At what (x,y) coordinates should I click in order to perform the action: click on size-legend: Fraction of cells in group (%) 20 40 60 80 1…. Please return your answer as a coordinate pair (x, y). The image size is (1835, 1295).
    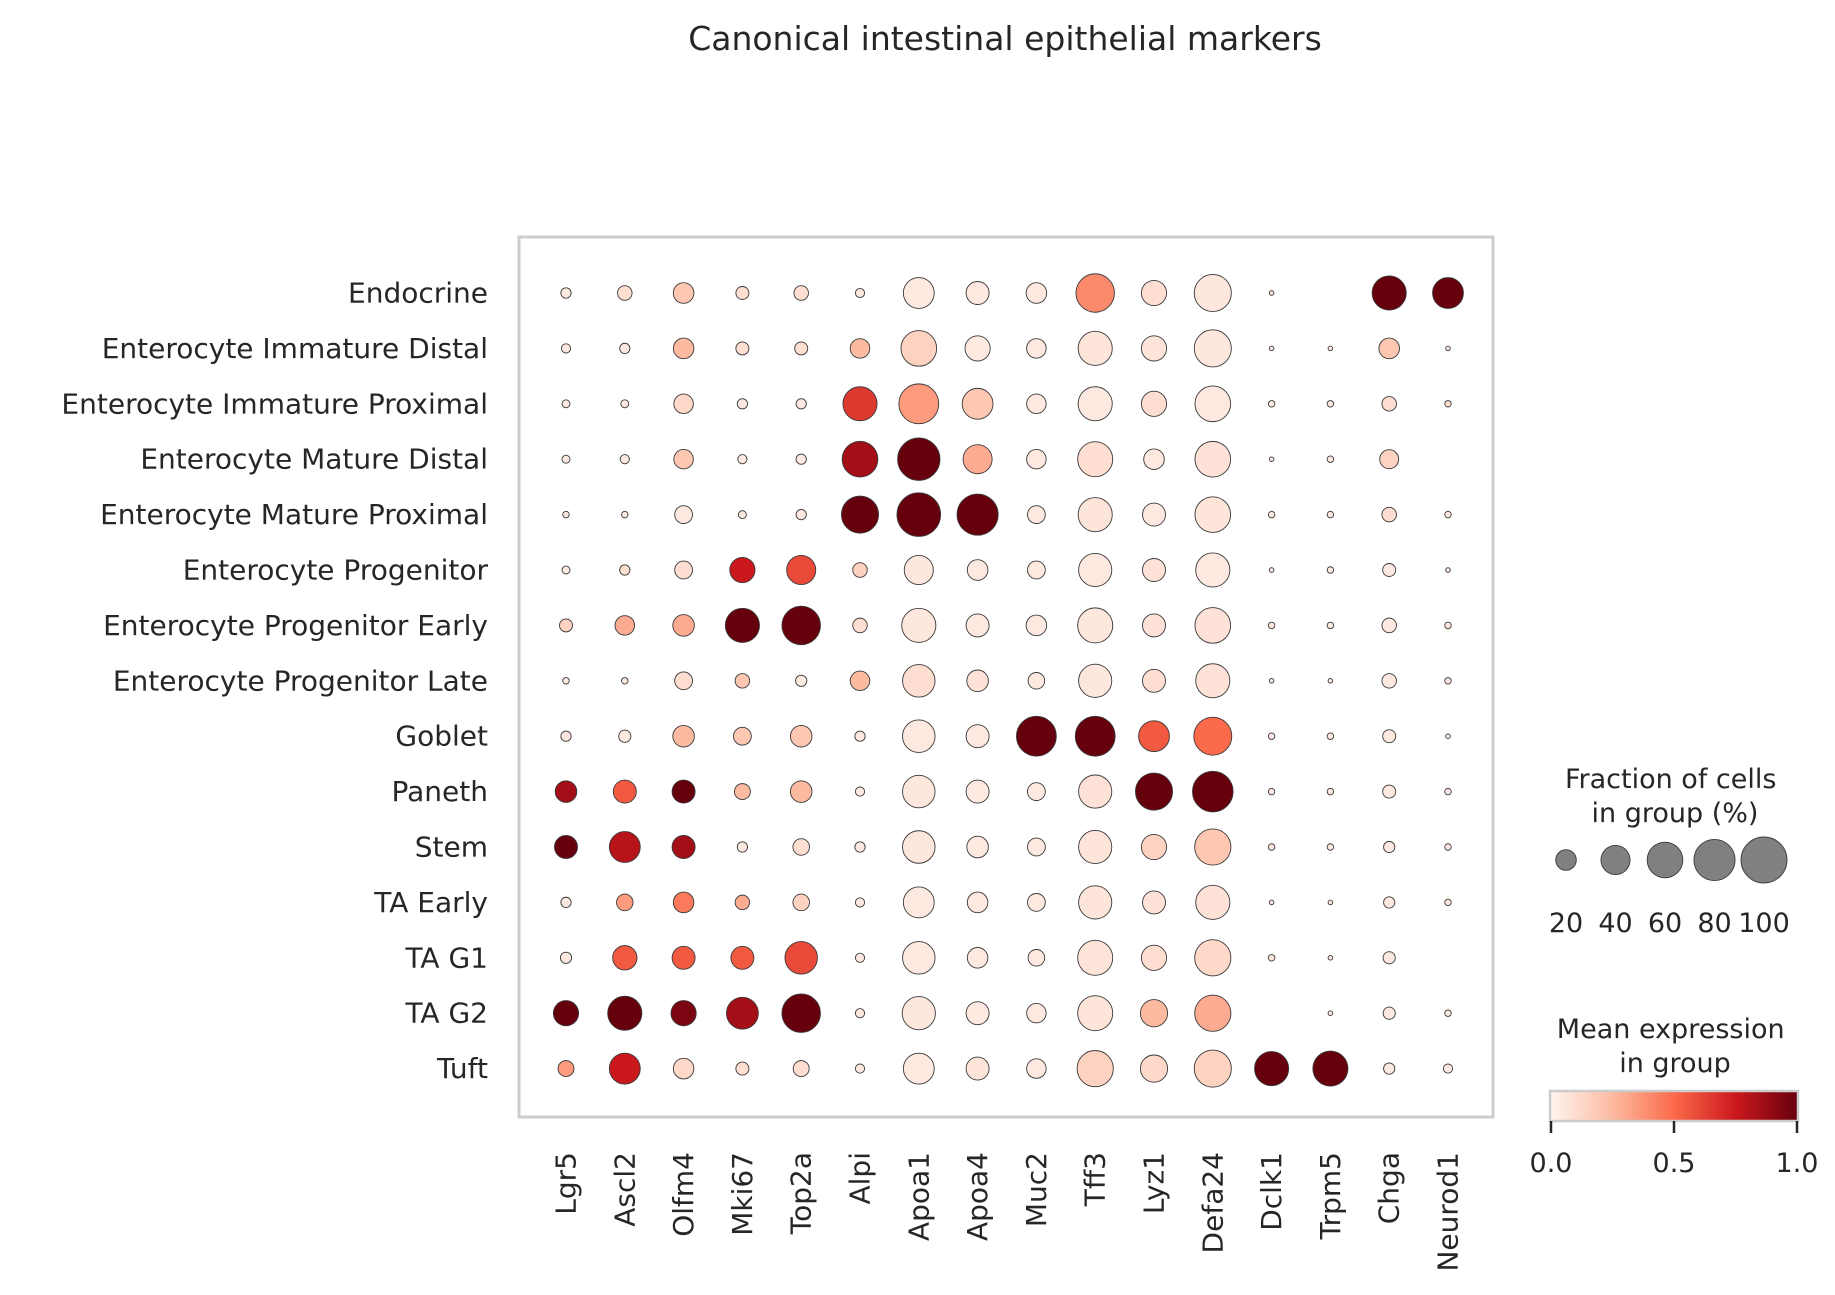
    Looking at the image, I should click on (1669, 851).